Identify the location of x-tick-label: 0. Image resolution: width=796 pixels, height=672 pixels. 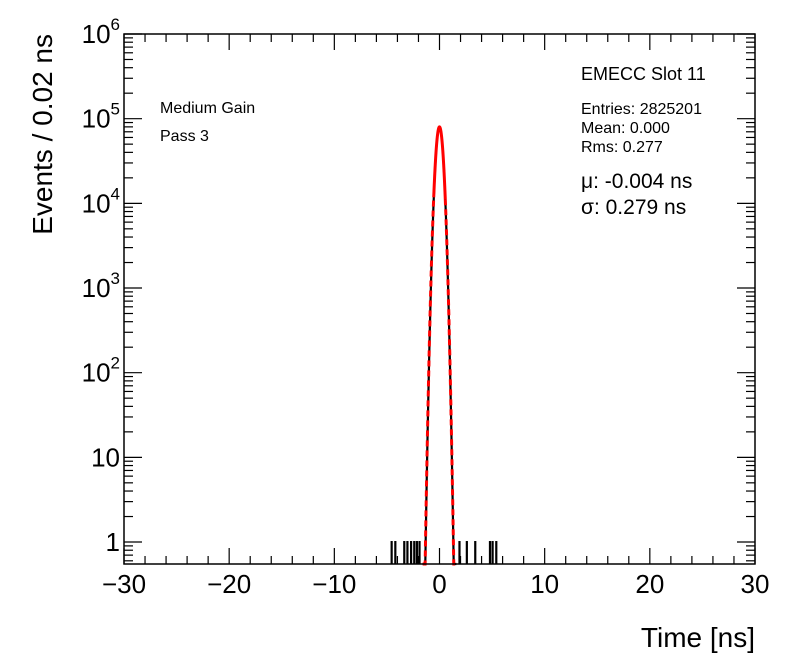
(439, 584).